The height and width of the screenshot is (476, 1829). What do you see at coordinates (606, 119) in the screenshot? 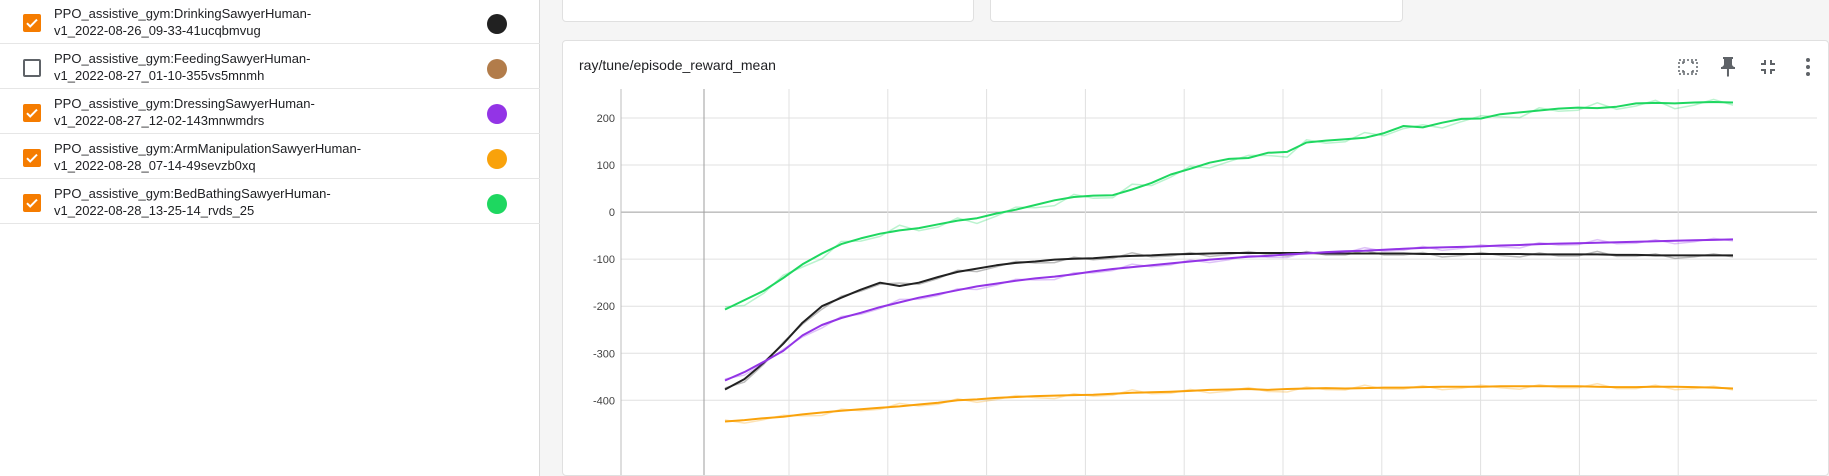
I see `y-tick-label: 200` at bounding box center [606, 119].